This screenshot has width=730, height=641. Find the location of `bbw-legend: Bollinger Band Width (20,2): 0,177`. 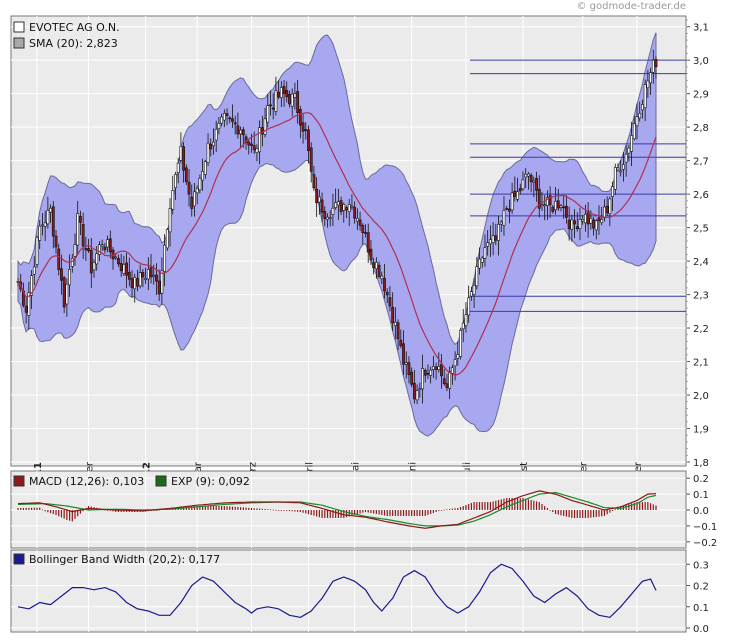

bbw-legend: Bollinger Band Width (20,2): 0,177 is located at coordinates (116, 559).